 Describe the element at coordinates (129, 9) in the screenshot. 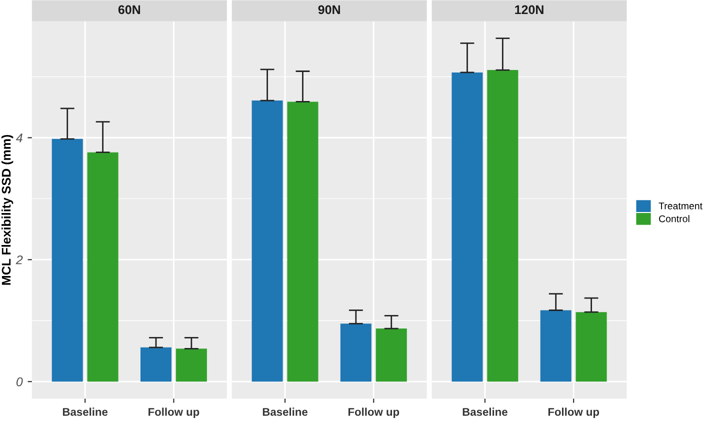

I see `chart-title: 60N` at that location.